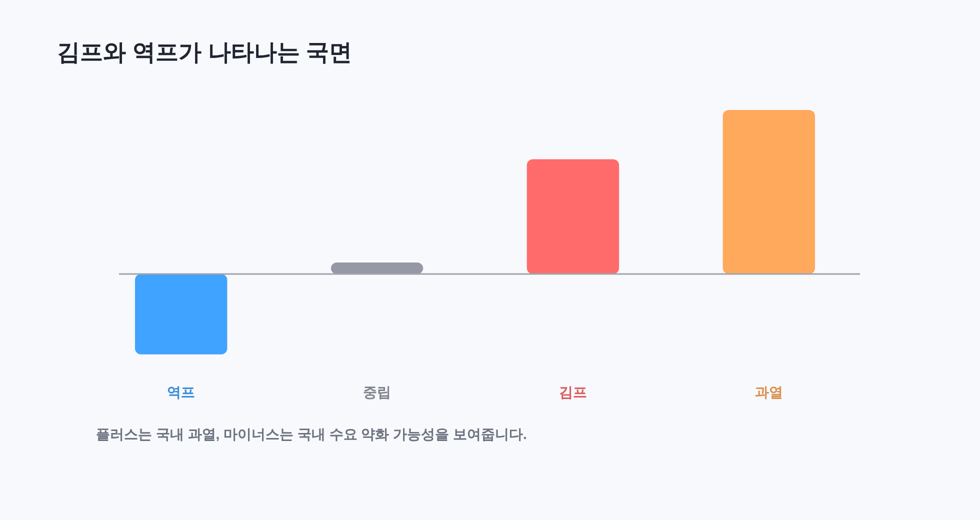 The image size is (980, 520). I want to click on x-tick-label: 김프, so click(572, 392).